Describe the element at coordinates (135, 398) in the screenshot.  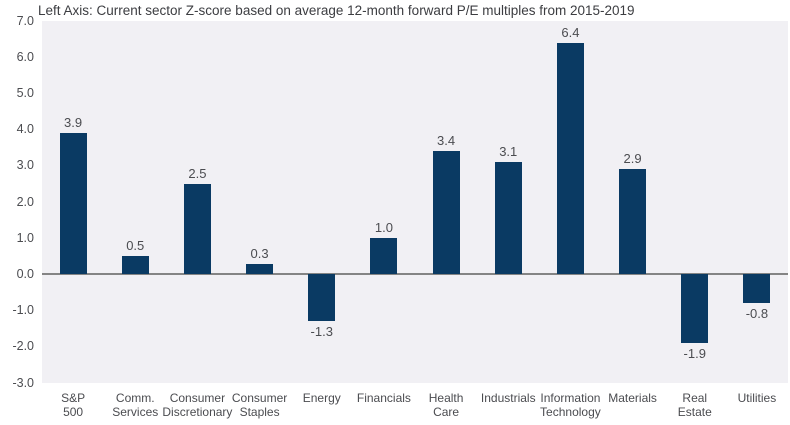
I see `x-tick-line: Comm.` at that location.